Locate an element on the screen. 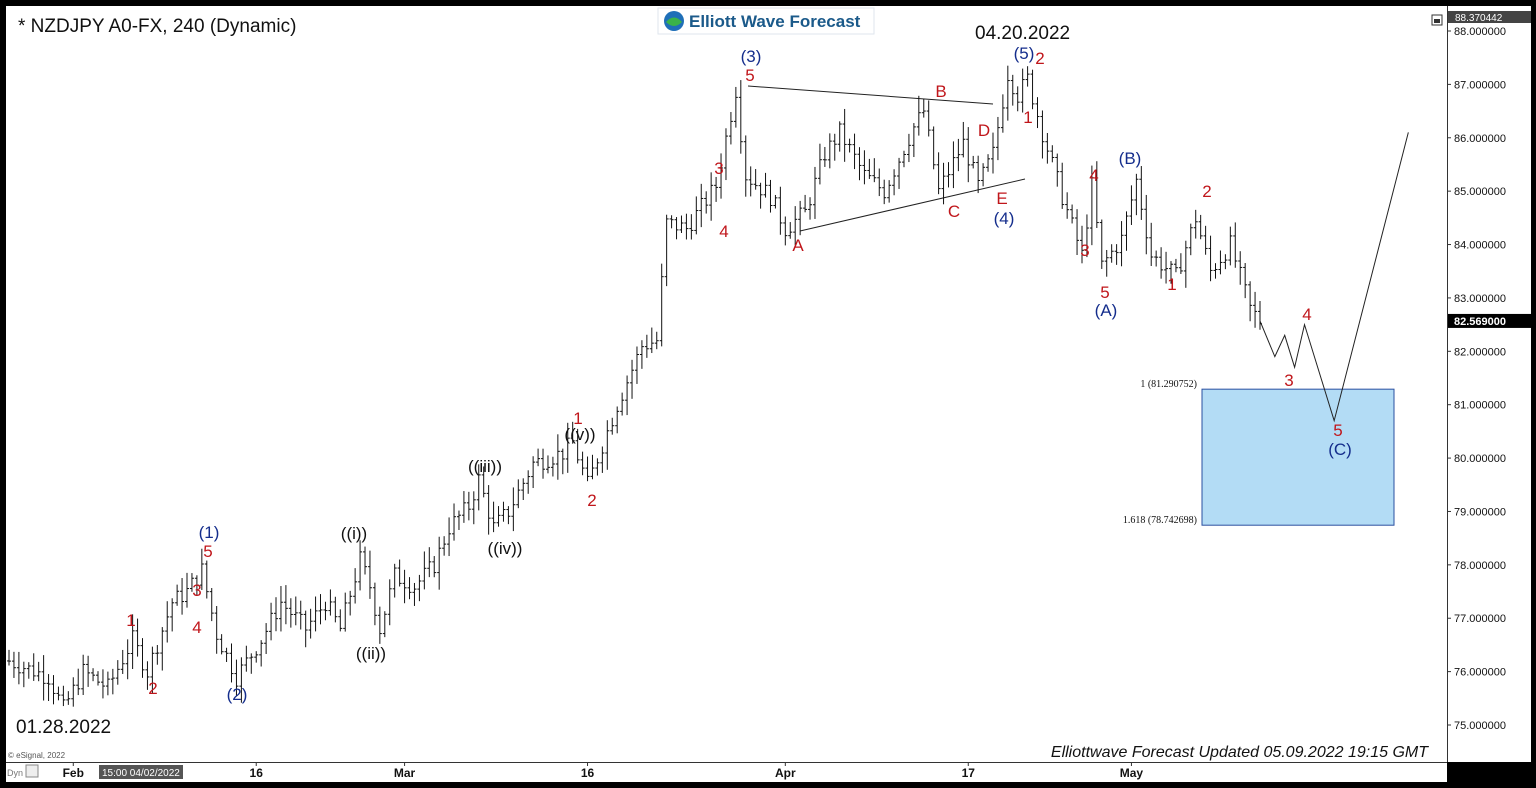 Image resolution: width=1536 pixels, height=788 pixels. y-tick-label: 82.000000 is located at coordinates (1480, 352).